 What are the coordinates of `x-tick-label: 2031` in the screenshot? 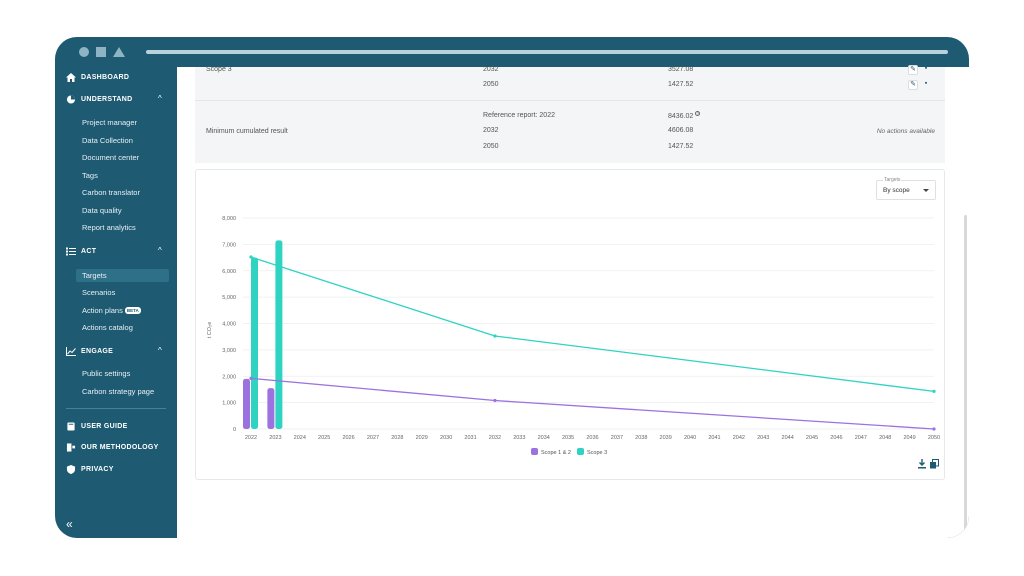 It's located at (470, 438).